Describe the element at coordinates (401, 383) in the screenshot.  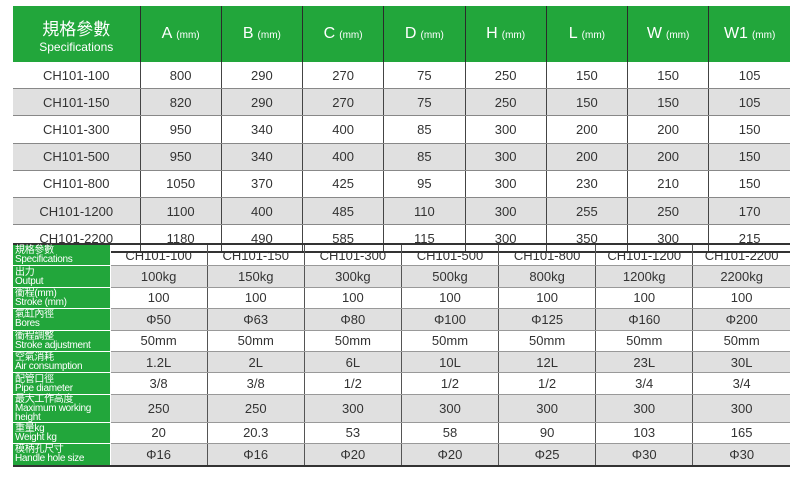
I see `spec-row: 配管口徑 Pipe diameter 3/8 3/8 1/2 1/2 1/2 3/4 3/4` at that location.